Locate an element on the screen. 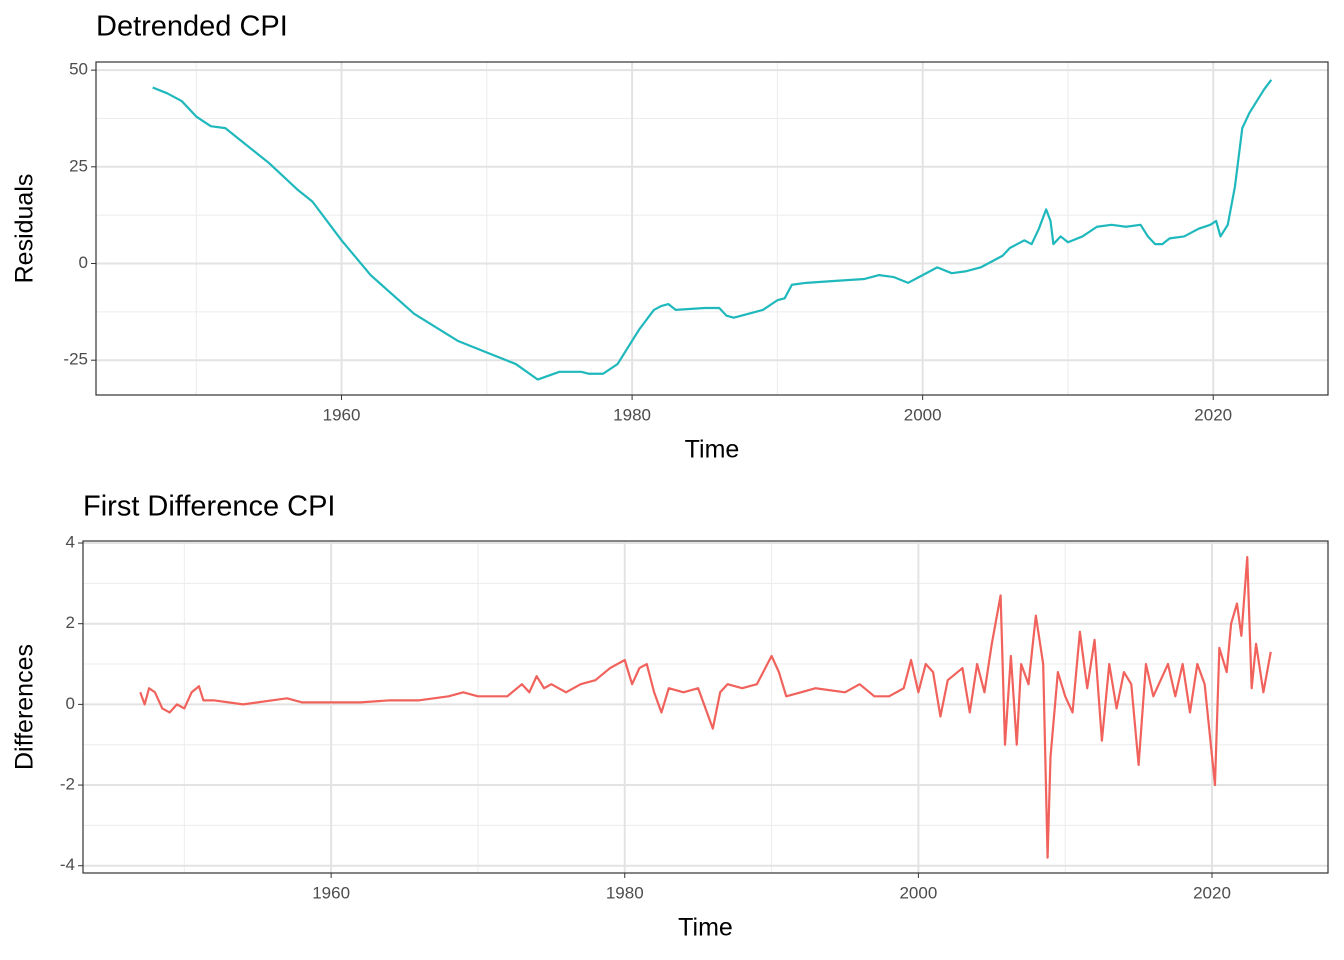 This screenshot has width=1344, height=960. y-tick-label: 2 is located at coordinates (70, 622).